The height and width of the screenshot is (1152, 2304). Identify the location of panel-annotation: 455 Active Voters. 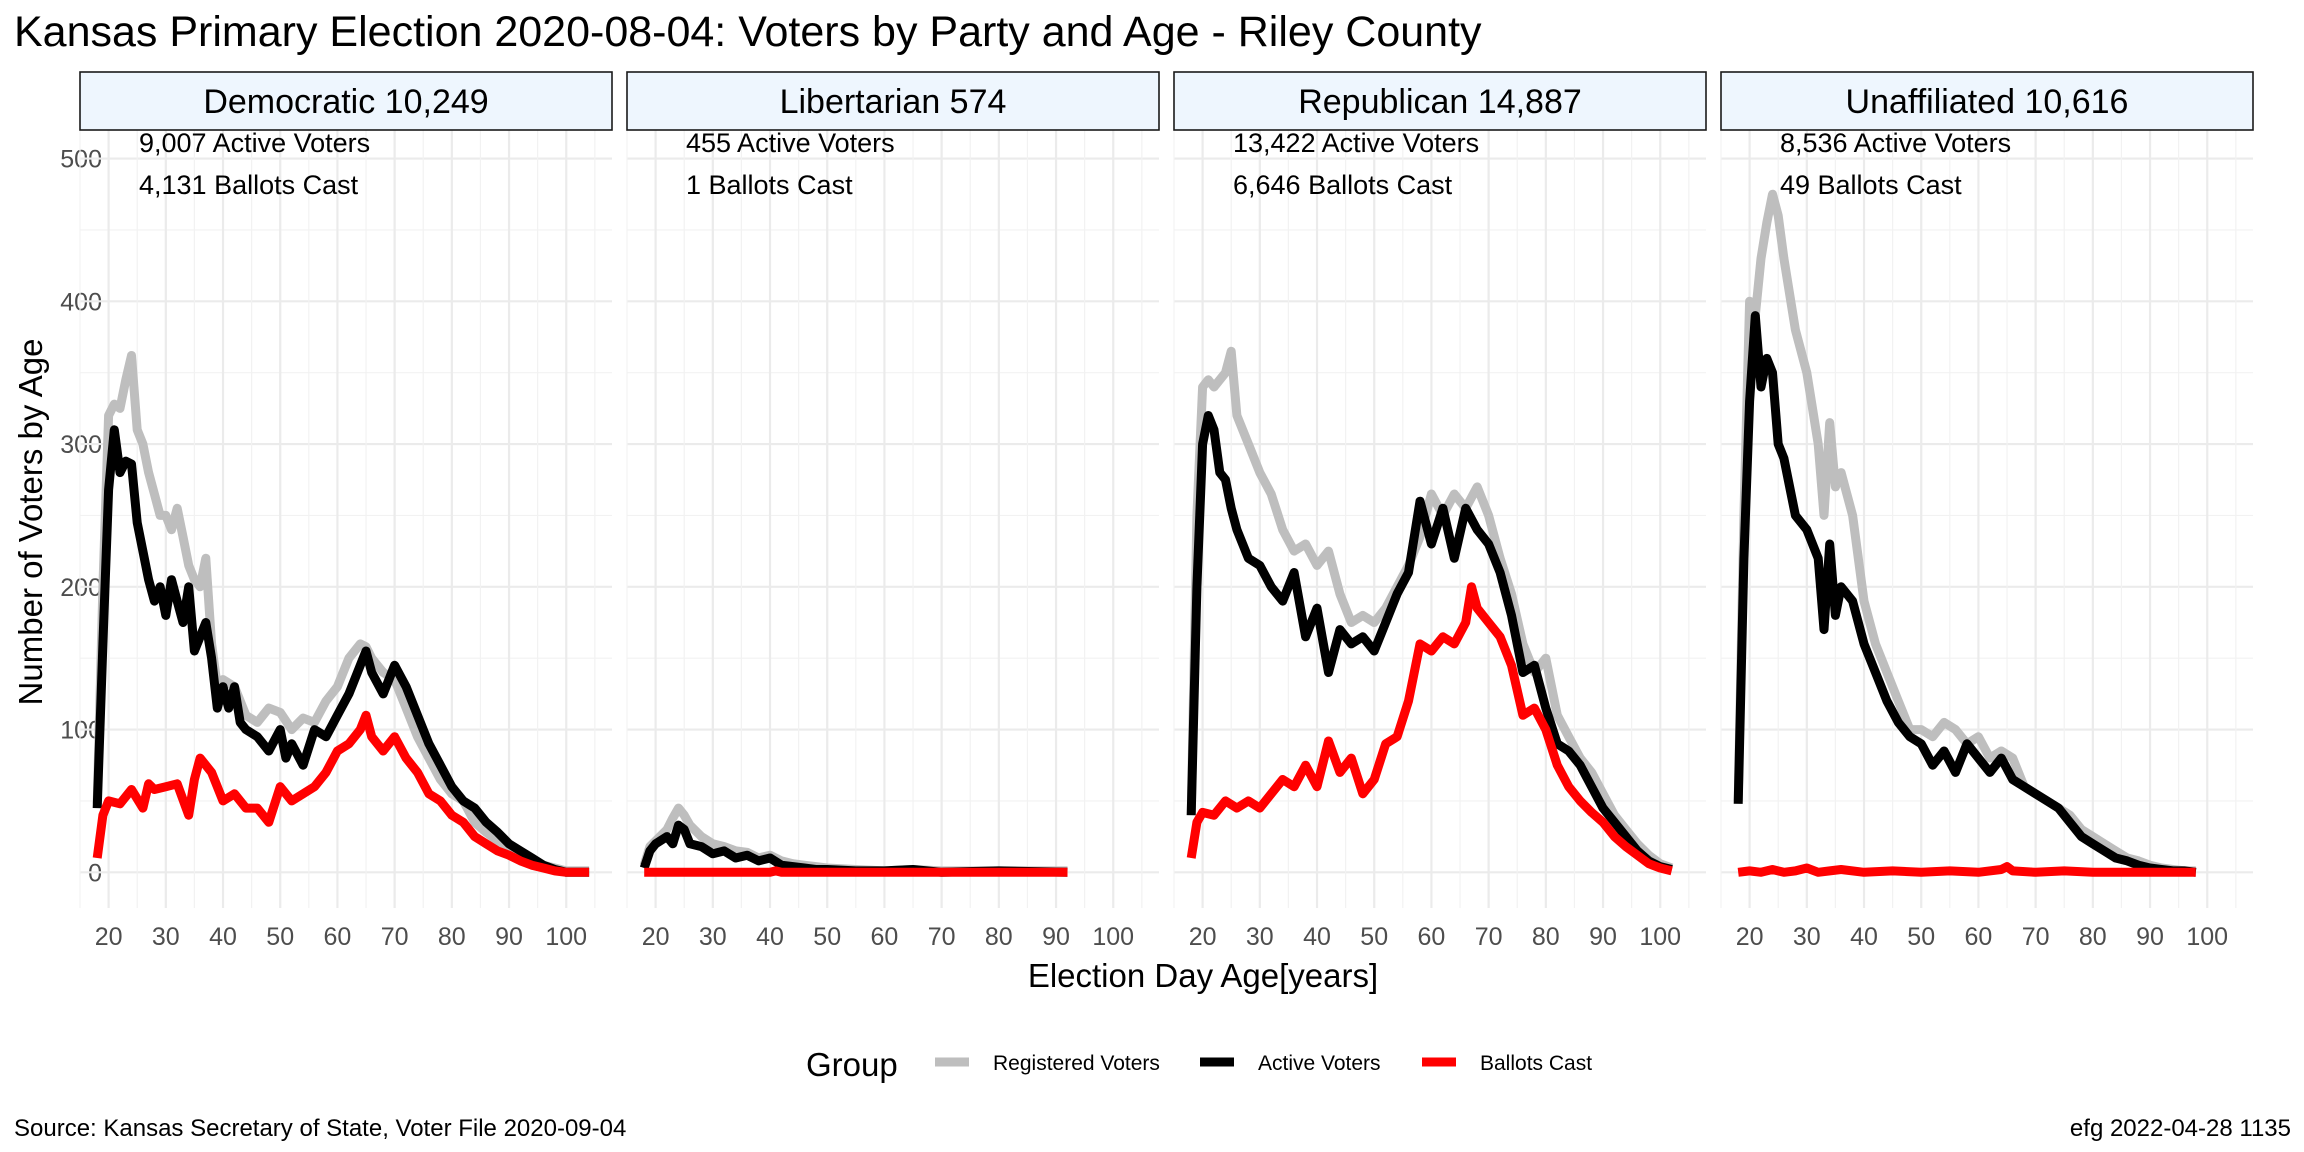
(790, 143).